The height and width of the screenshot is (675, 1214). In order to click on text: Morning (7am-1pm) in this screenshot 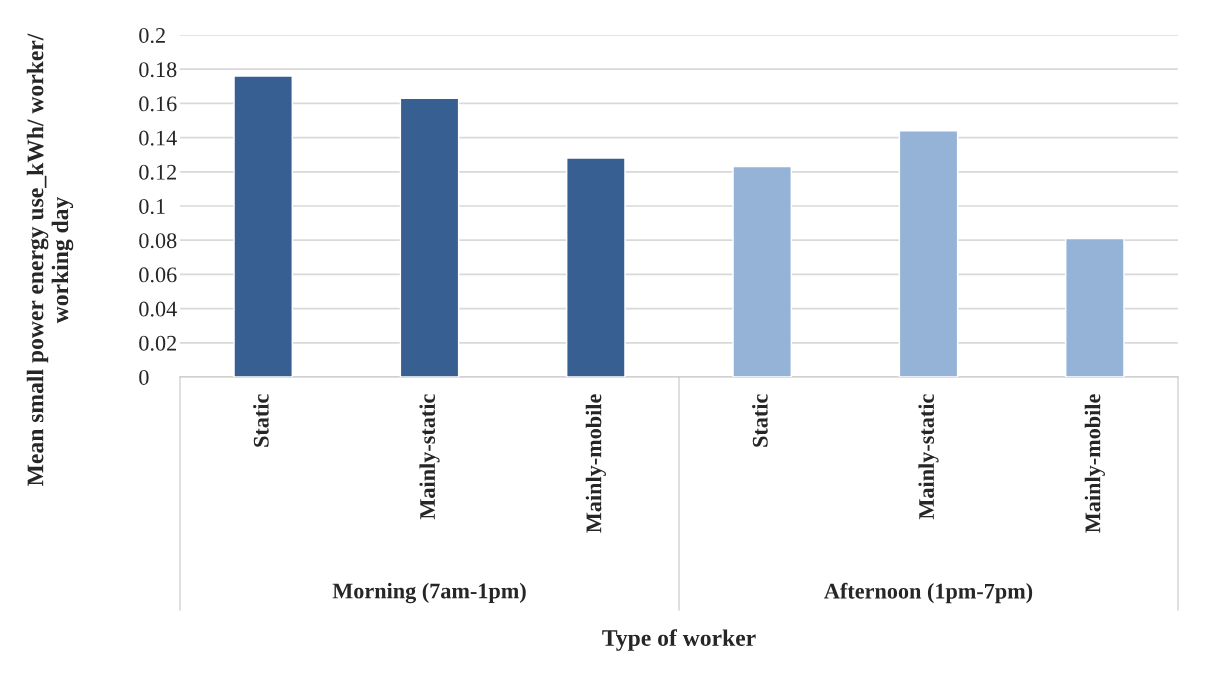, I will do `click(429, 593)`.